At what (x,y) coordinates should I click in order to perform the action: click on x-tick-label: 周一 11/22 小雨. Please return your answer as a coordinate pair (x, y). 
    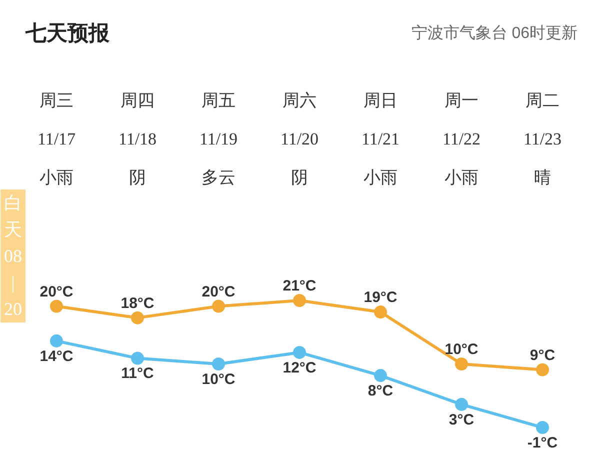
    Looking at the image, I should click on (461, 139).